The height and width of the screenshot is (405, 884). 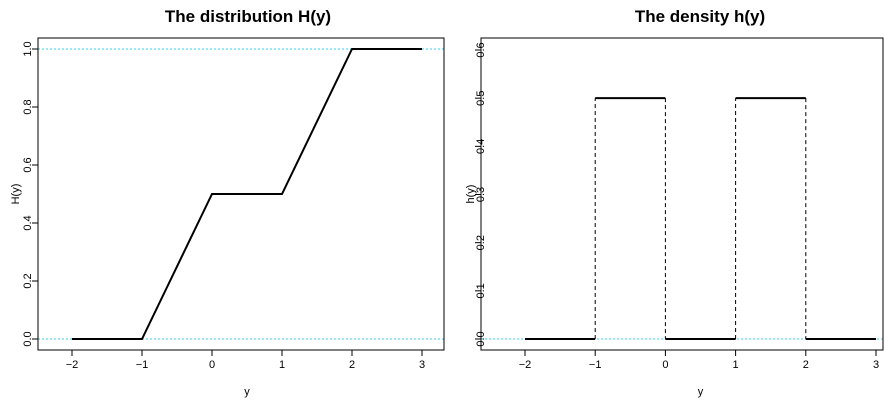 I want to click on density-x-tick-label-0: −2, so click(x=525, y=365).